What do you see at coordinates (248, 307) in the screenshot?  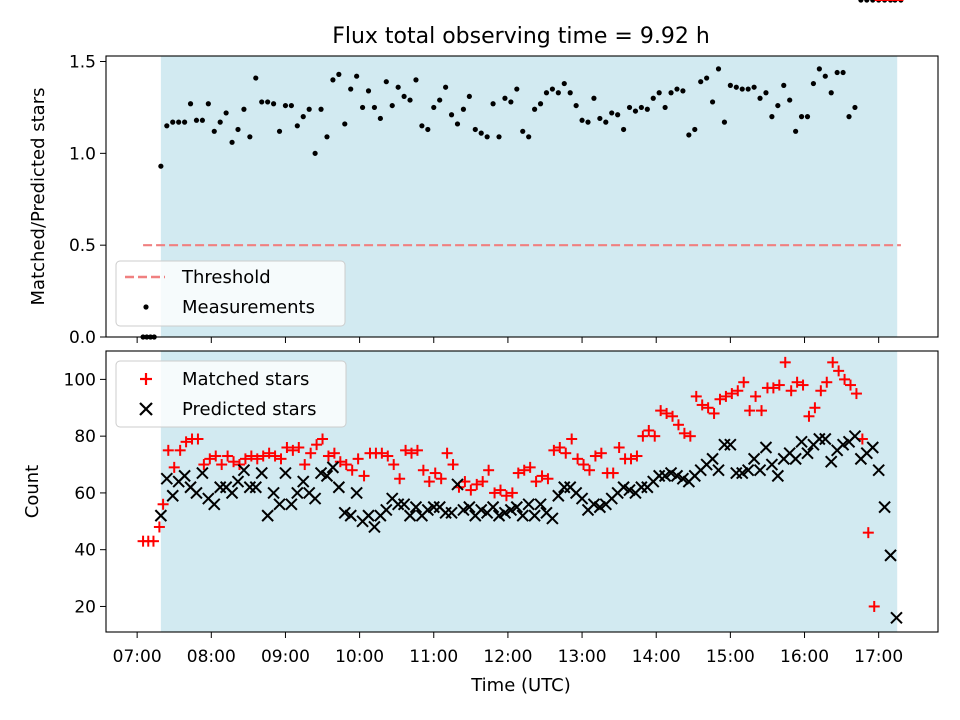 I see `legend-measurement-label: Measurements` at bounding box center [248, 307].